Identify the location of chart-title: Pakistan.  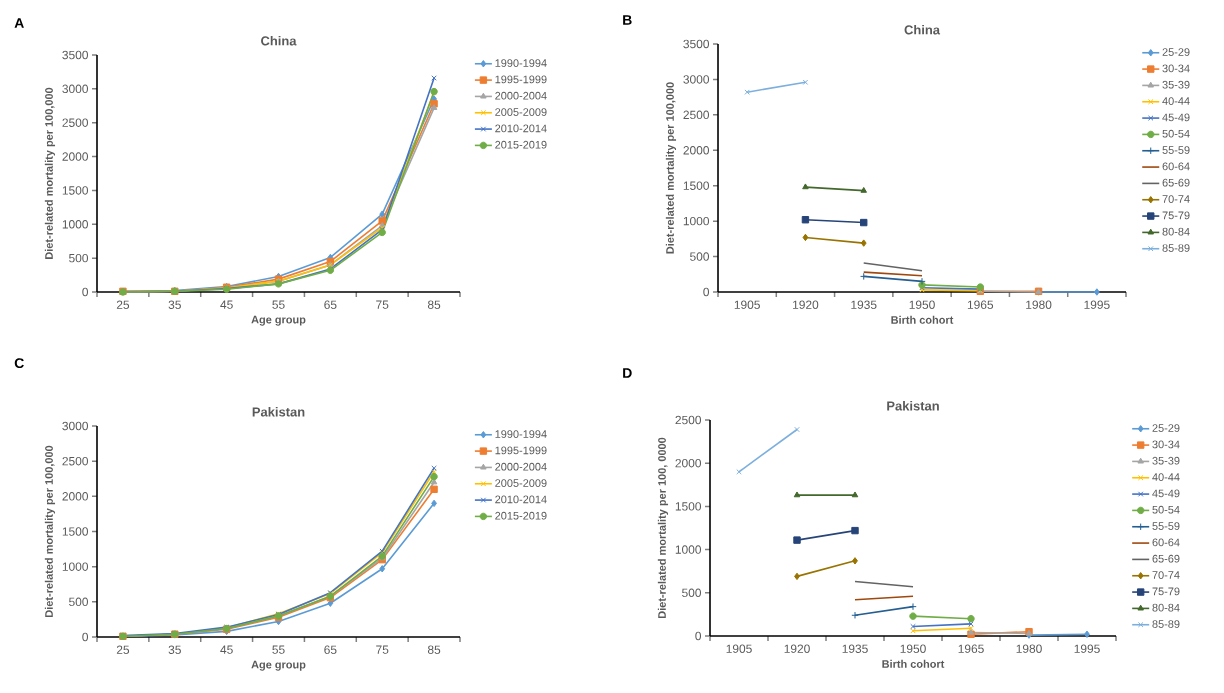
(278, 411).